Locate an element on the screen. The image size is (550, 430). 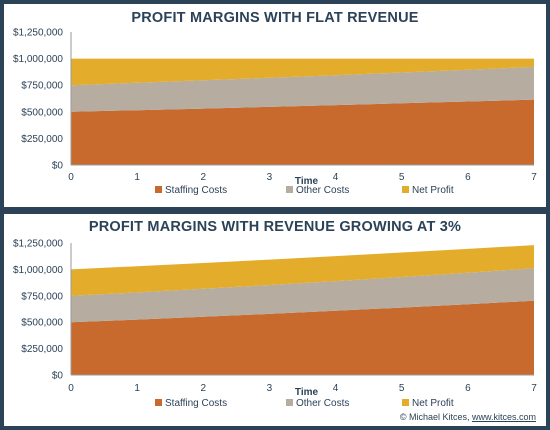
chart-title: PROFIT MARGINS WITH FLAT REVENUE is located at coordinates (275, 18).